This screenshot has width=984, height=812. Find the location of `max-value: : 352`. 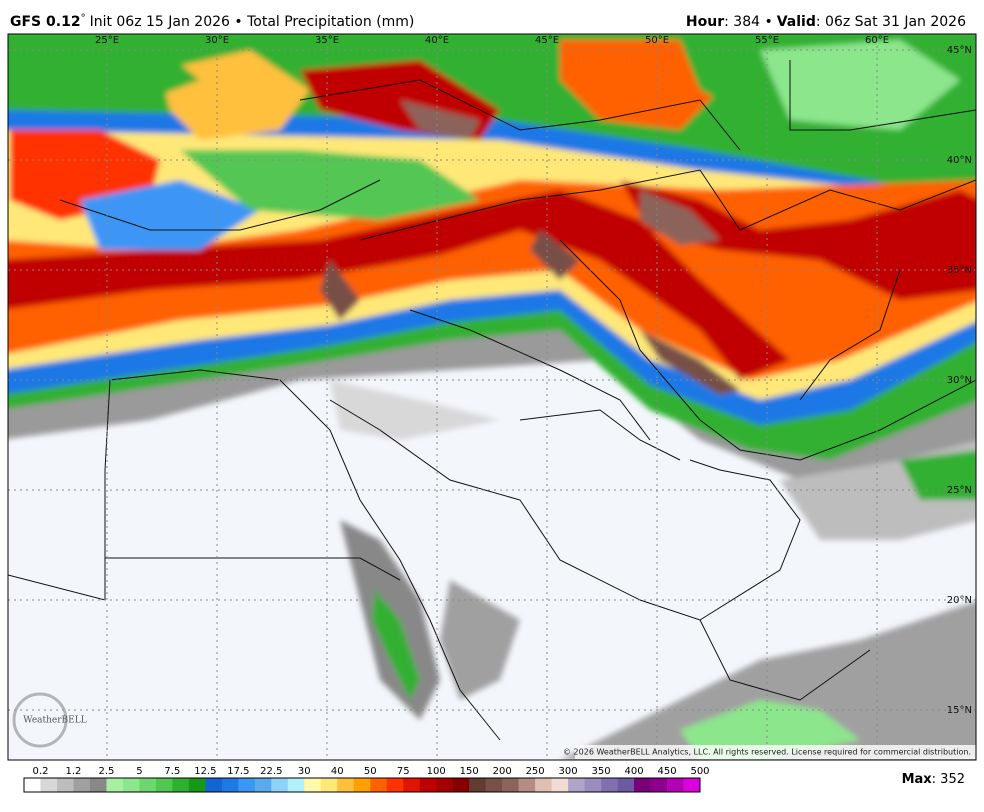

max-value: : 352 is located at coordinates (948, 779).